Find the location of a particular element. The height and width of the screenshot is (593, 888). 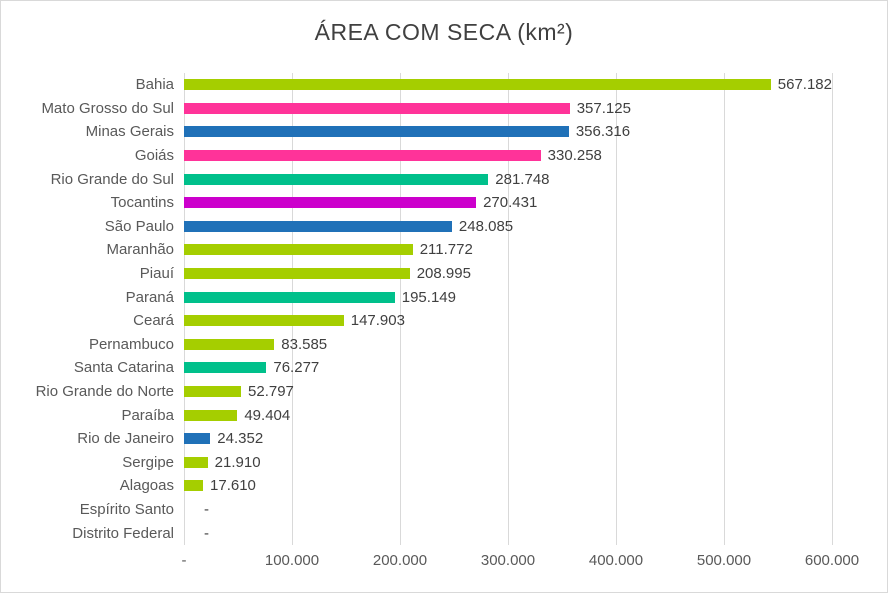

bar-track: 330.258 is located at coordinates (508, 155).